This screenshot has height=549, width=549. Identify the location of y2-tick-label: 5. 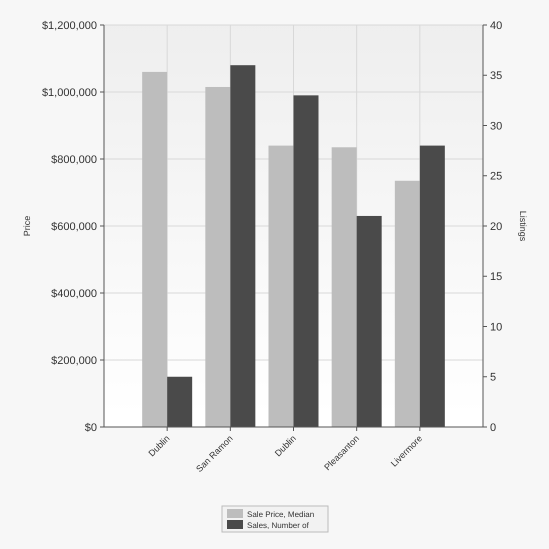
(493, 378).